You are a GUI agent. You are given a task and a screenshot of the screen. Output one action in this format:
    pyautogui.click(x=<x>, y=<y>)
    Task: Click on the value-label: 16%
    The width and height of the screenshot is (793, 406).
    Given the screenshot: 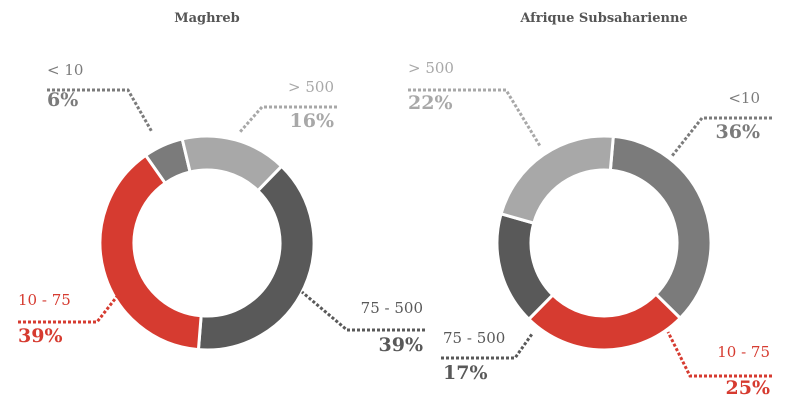 What is the action you would take?
    pyautogui.click(x=312, y=121)
    